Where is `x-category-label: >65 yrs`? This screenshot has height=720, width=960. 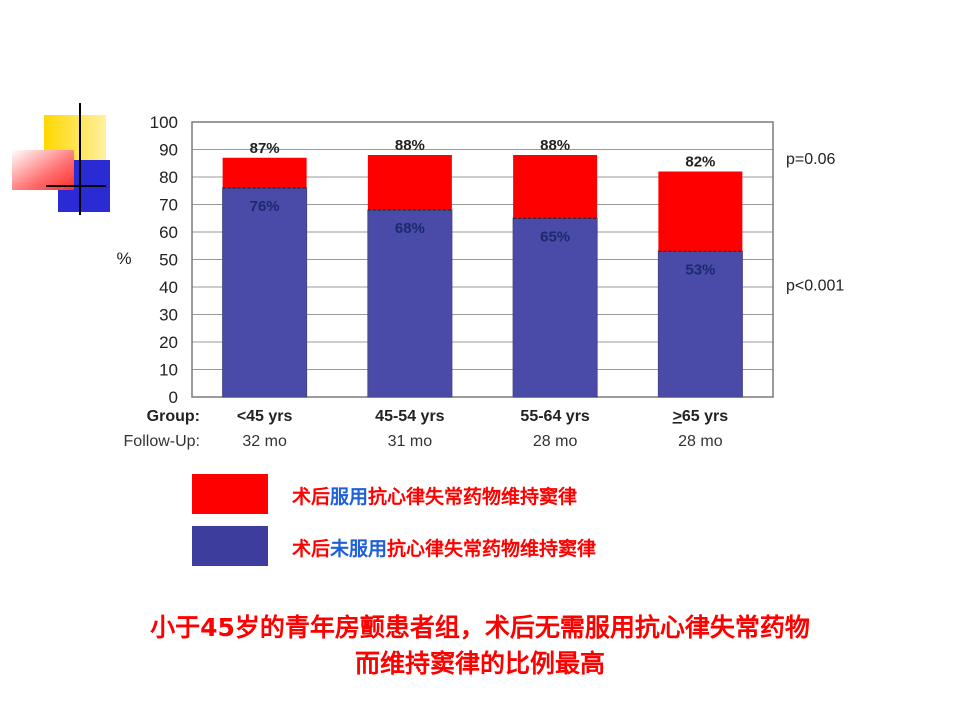 x-category-label: >65 yrs is located at coordinates (701, 416).